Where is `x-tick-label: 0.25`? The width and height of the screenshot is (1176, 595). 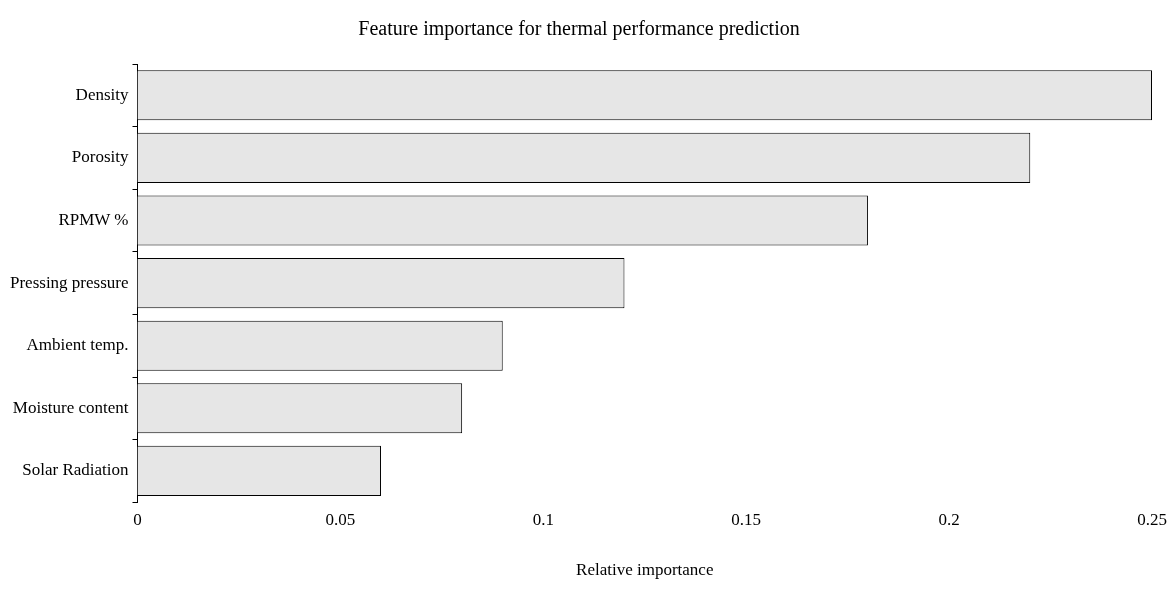
x-tick-label: 0.25 is located at coordinates (1152, 519).